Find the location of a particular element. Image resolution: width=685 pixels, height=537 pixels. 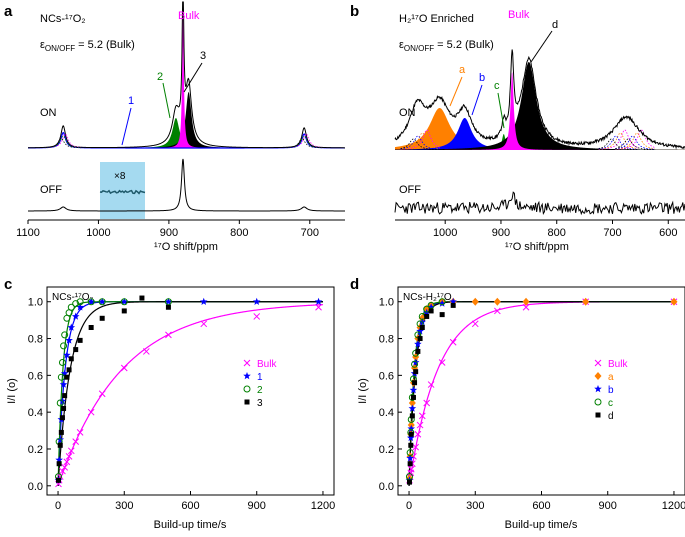

panel-d-fit-d is located at coordinates (541, 393).